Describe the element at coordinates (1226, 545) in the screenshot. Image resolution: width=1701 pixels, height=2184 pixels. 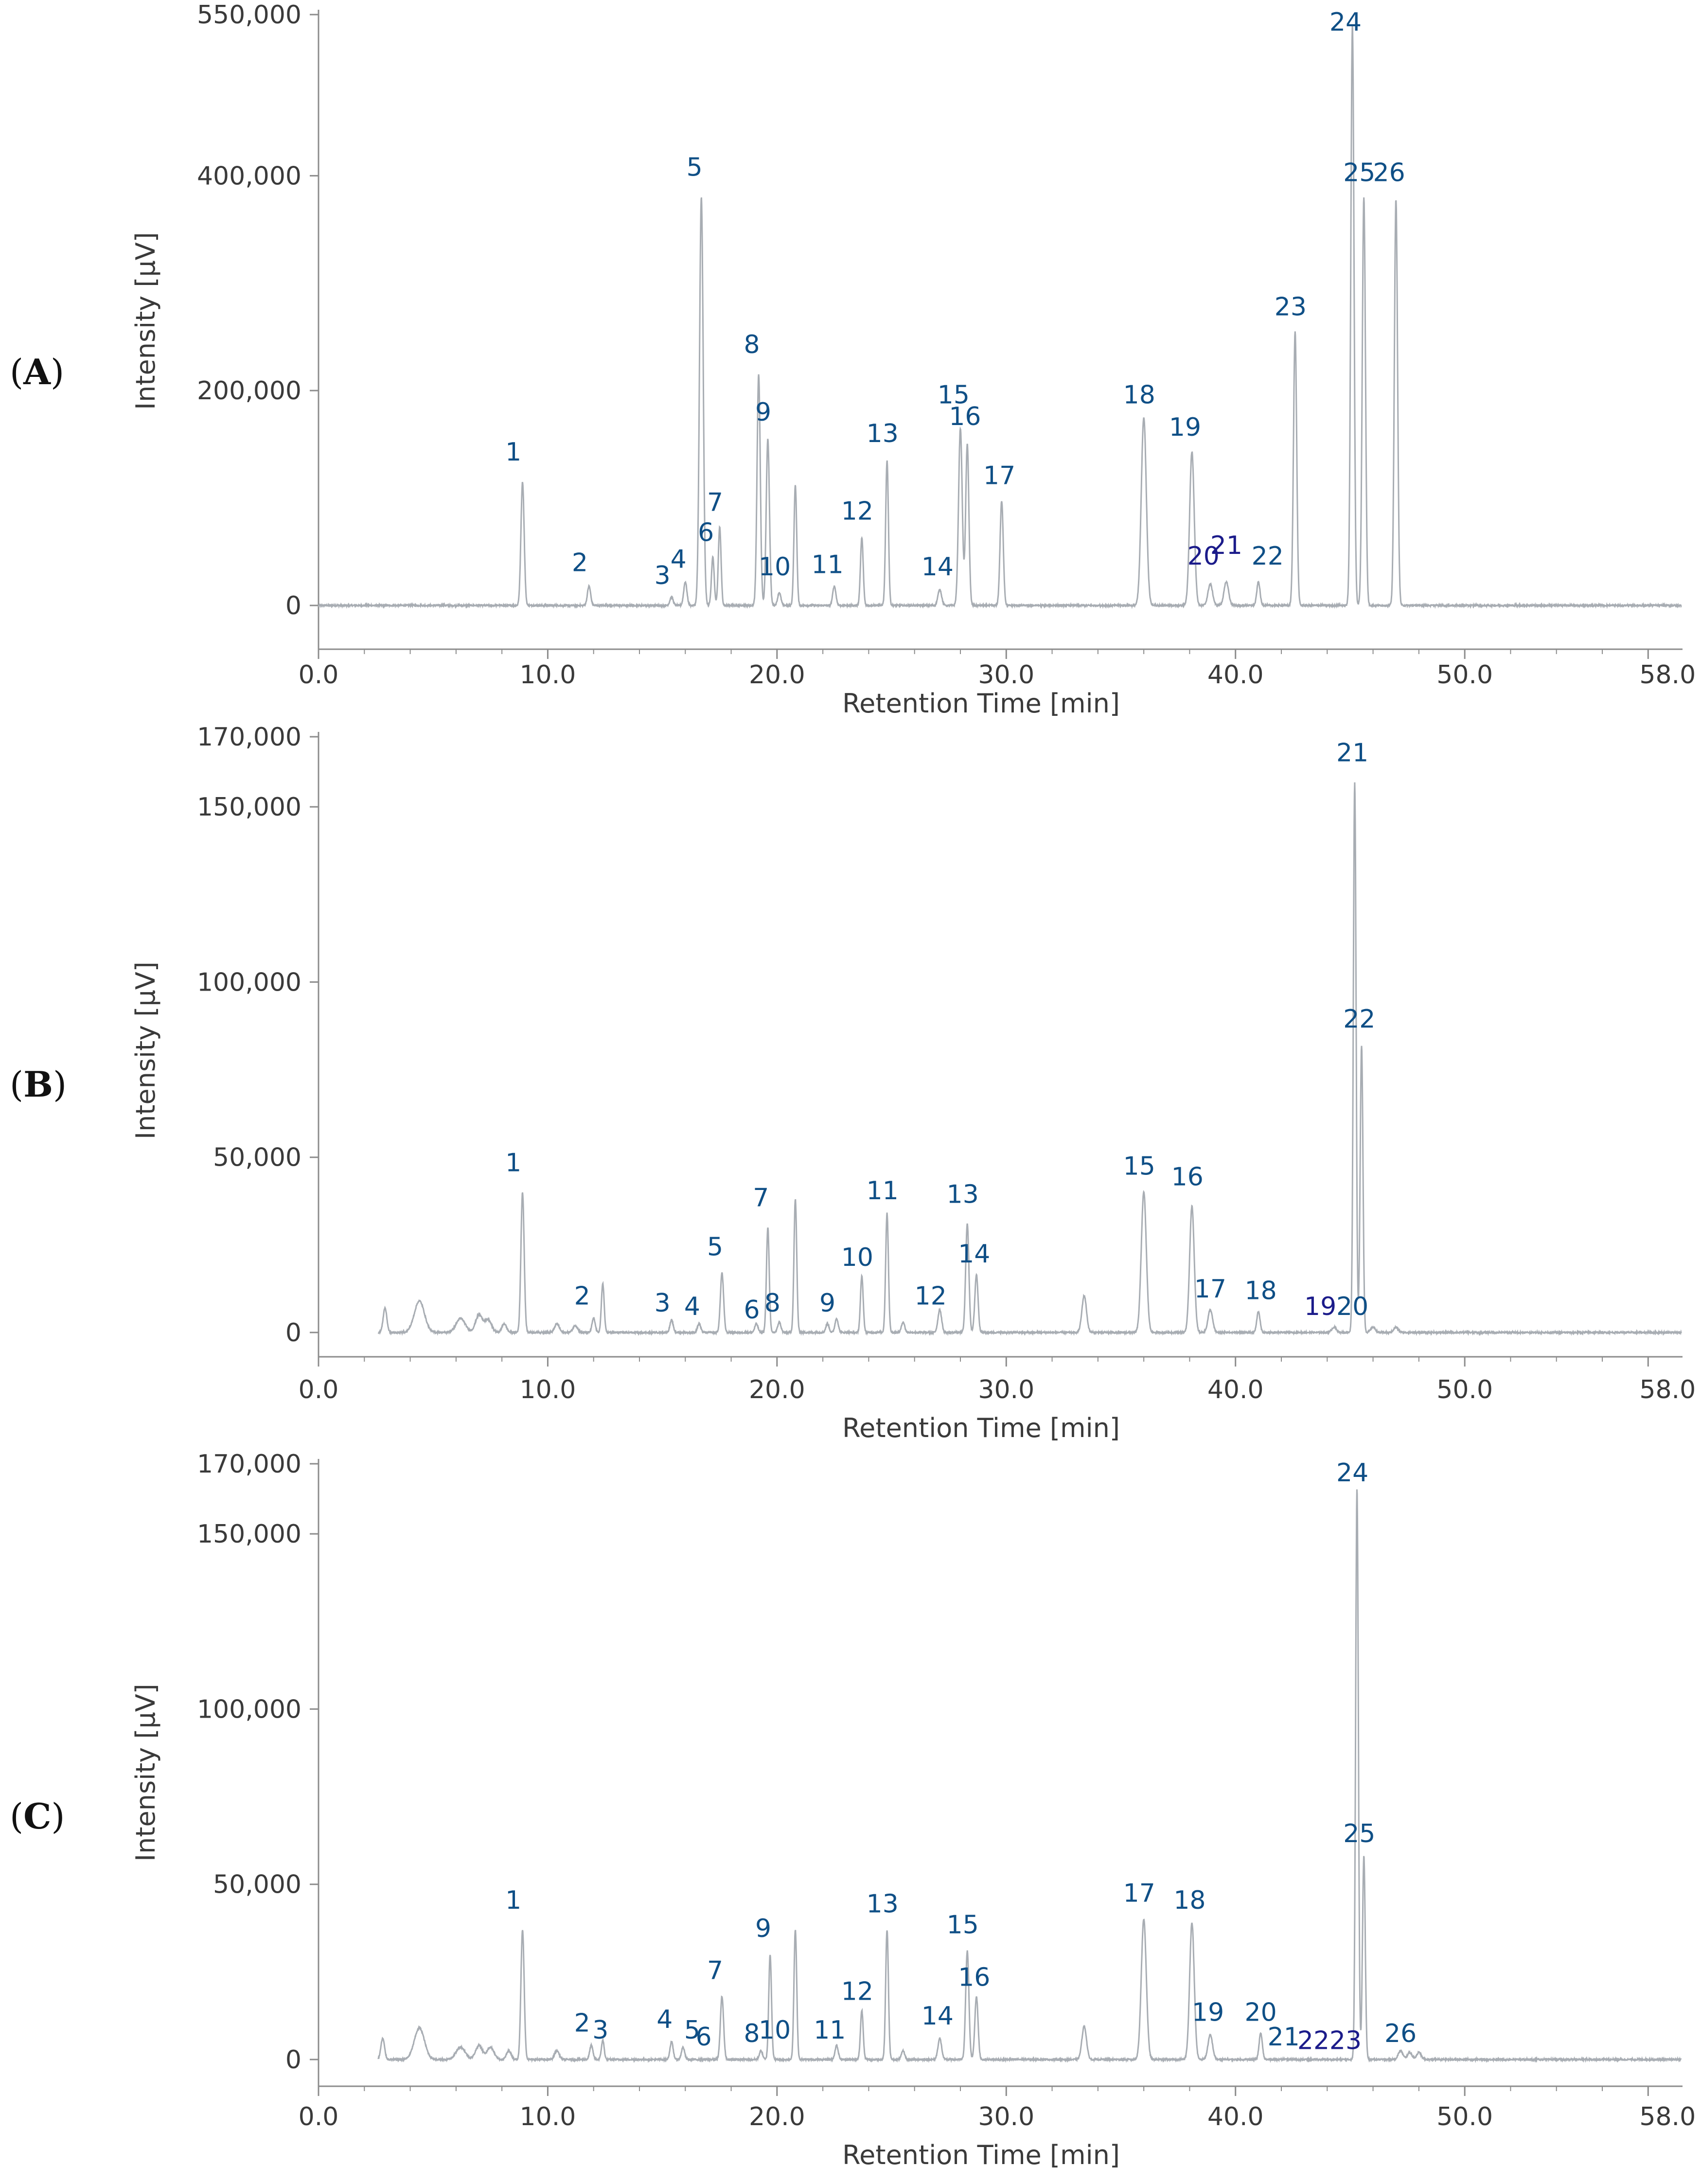
I see `peak-label: 21` at that location.